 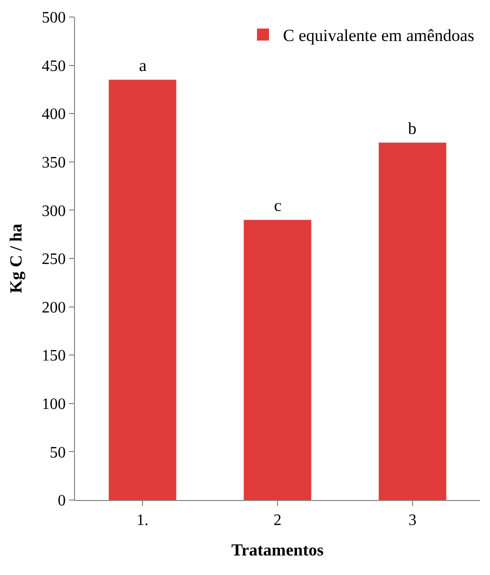 What do you see at coordinates (54, 259) in the screenshot?
I see `y-tick-label: 250` at bounding box center [54, 259].